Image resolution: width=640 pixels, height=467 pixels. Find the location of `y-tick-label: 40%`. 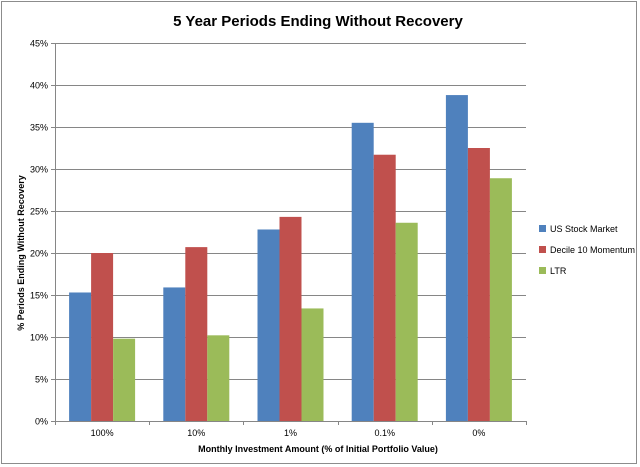

y-tick-label: 40% is located at coordinates (39, 86).